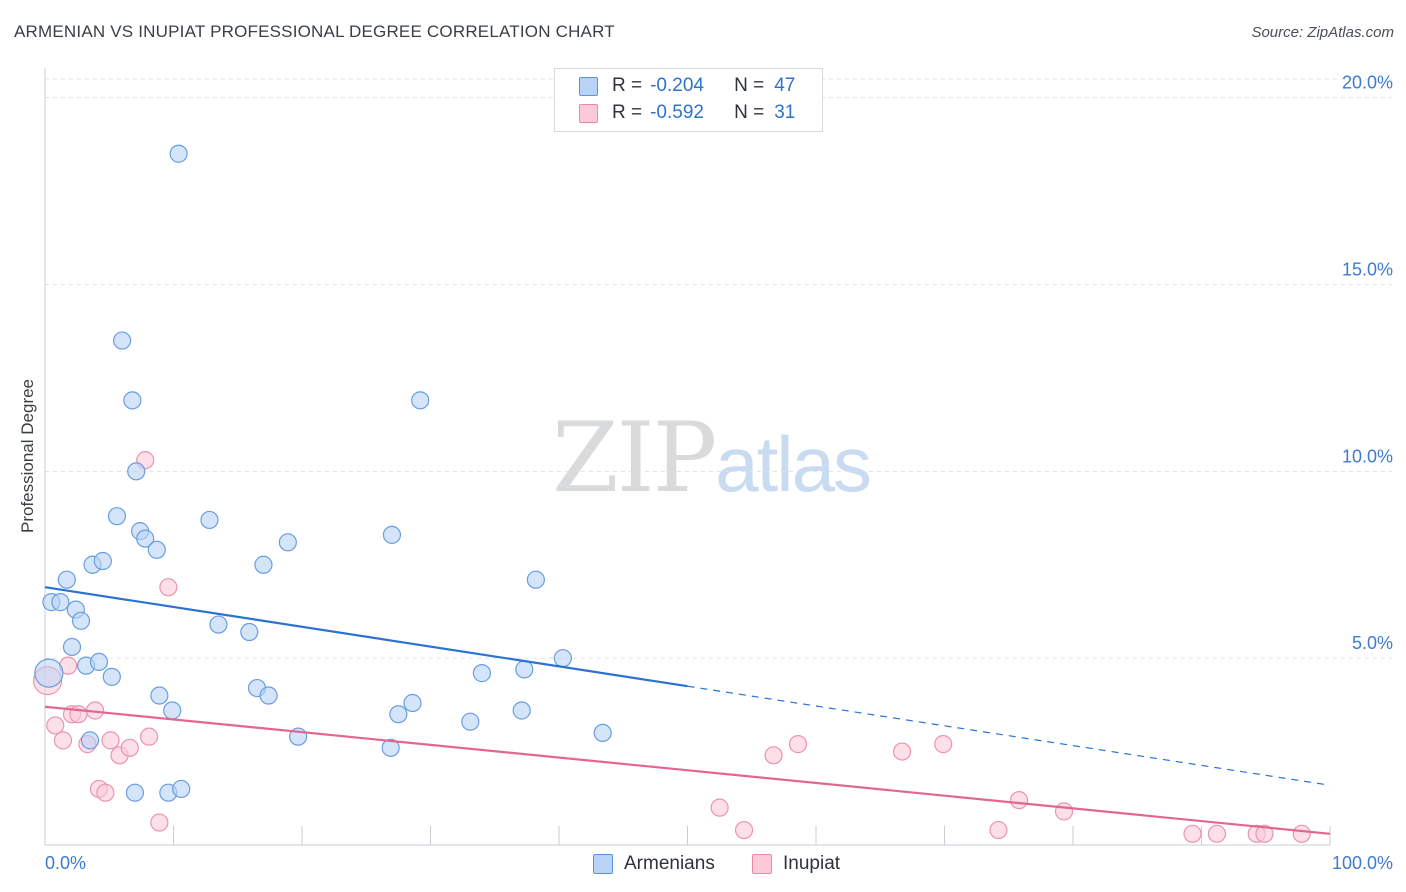 This screenshot has width=1406, height=892. I want to click on bottom-legend-label-inupiat: Inupiat, so click(812, 863).